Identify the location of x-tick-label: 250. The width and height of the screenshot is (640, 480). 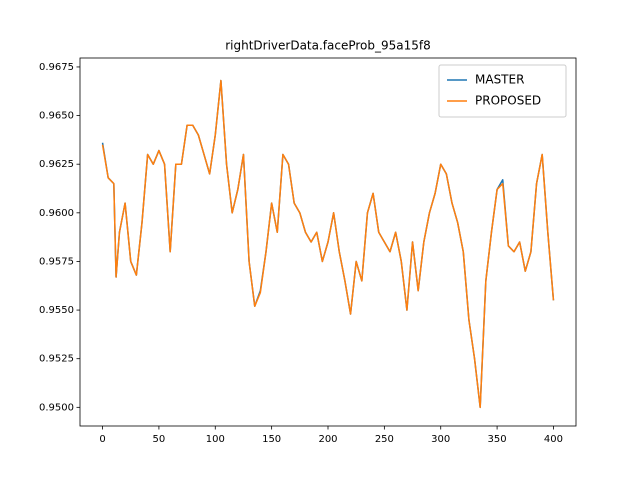
(384, 439).